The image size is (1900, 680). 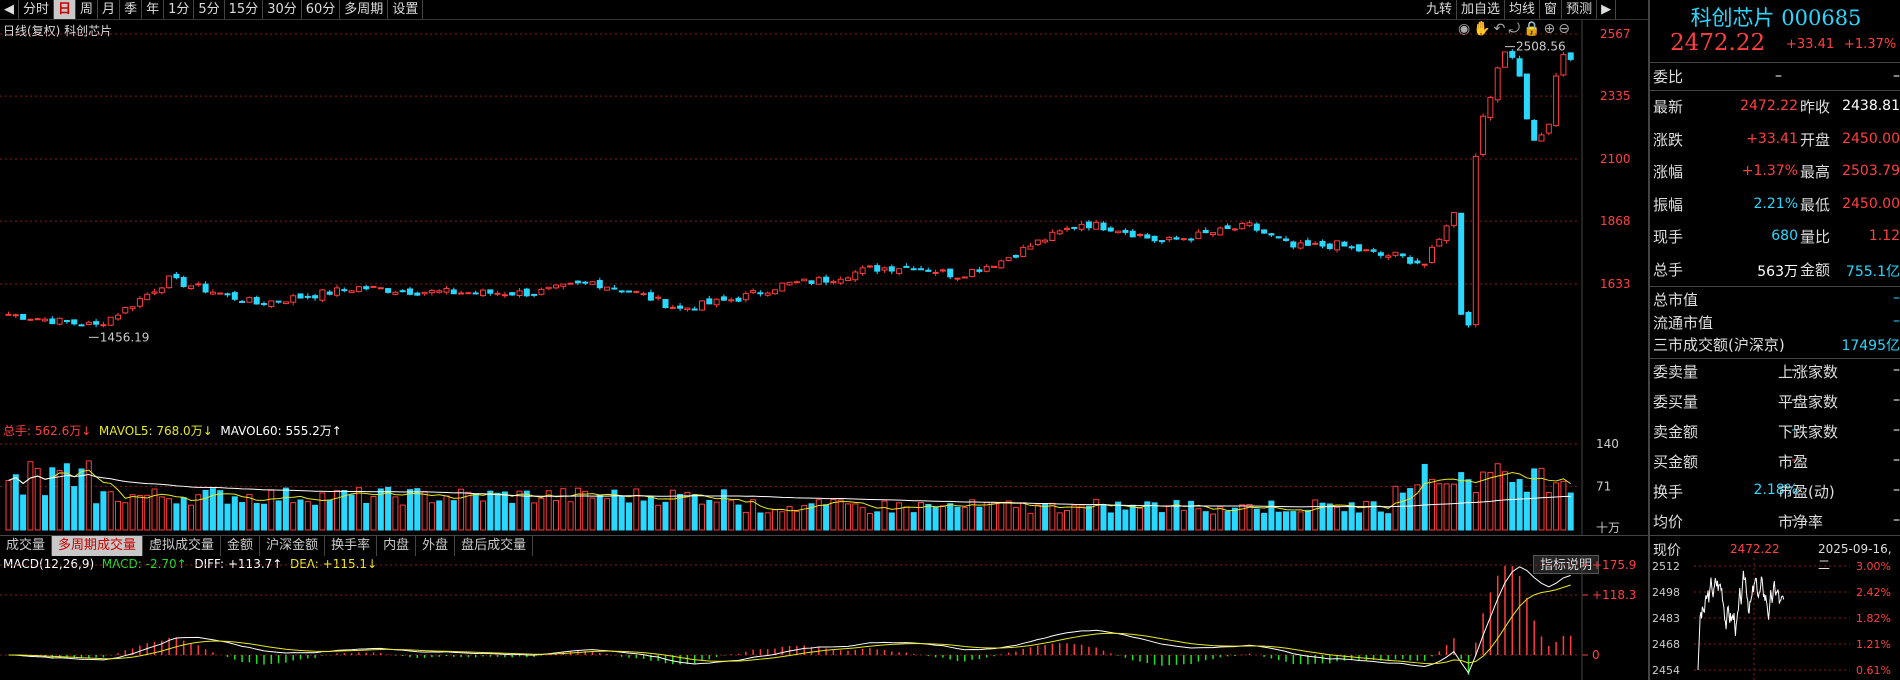 I want to click on quote-label2-3: 最低, so click(x=1815, y=204).